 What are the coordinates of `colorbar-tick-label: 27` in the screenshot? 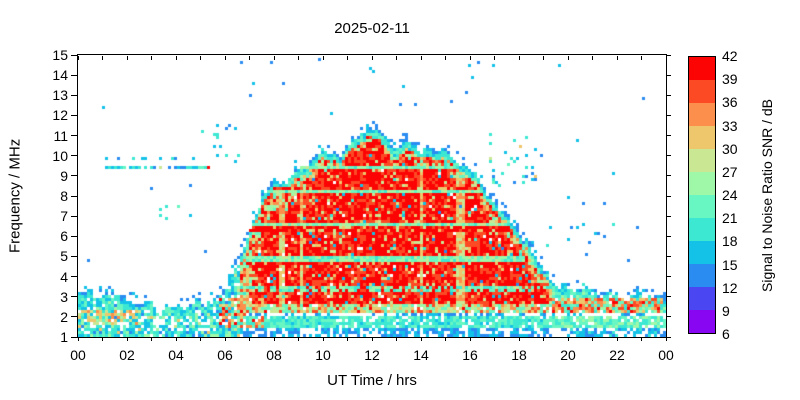 It's located at (730, 171).